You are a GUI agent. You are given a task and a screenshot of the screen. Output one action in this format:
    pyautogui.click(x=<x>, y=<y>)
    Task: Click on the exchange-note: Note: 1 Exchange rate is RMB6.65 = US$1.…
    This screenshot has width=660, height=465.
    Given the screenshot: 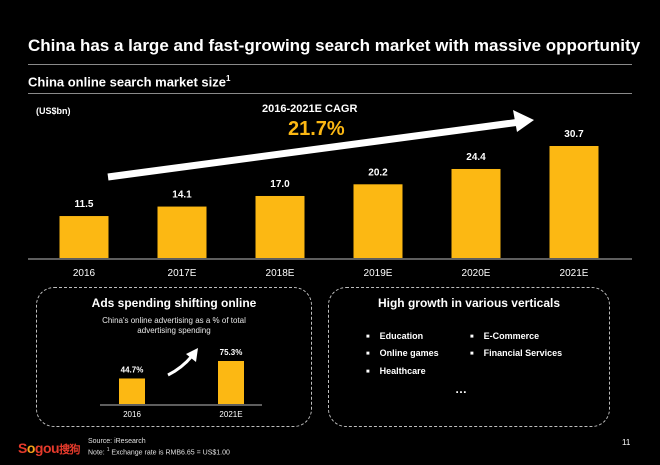 What is the action you would take?
    pyautogui.click(x=159, y=451)
    